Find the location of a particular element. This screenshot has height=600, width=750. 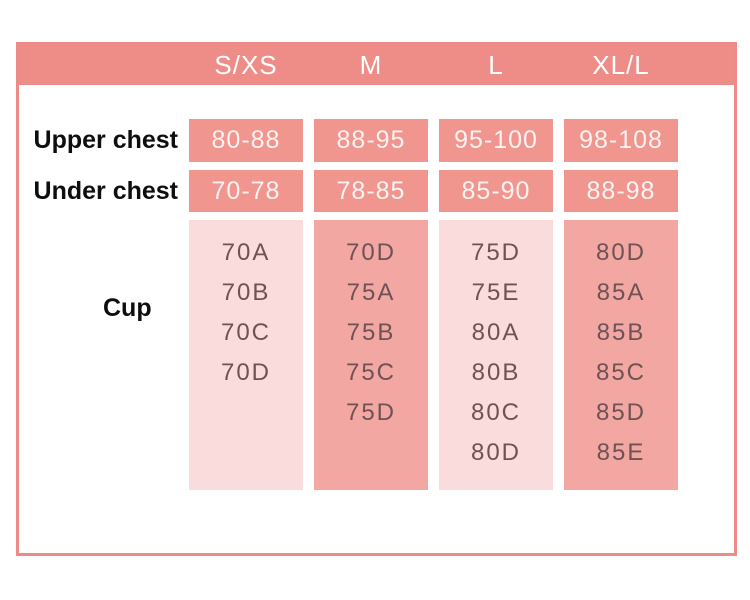

cup-size-item: 75A is located at coordinates (371, 292).